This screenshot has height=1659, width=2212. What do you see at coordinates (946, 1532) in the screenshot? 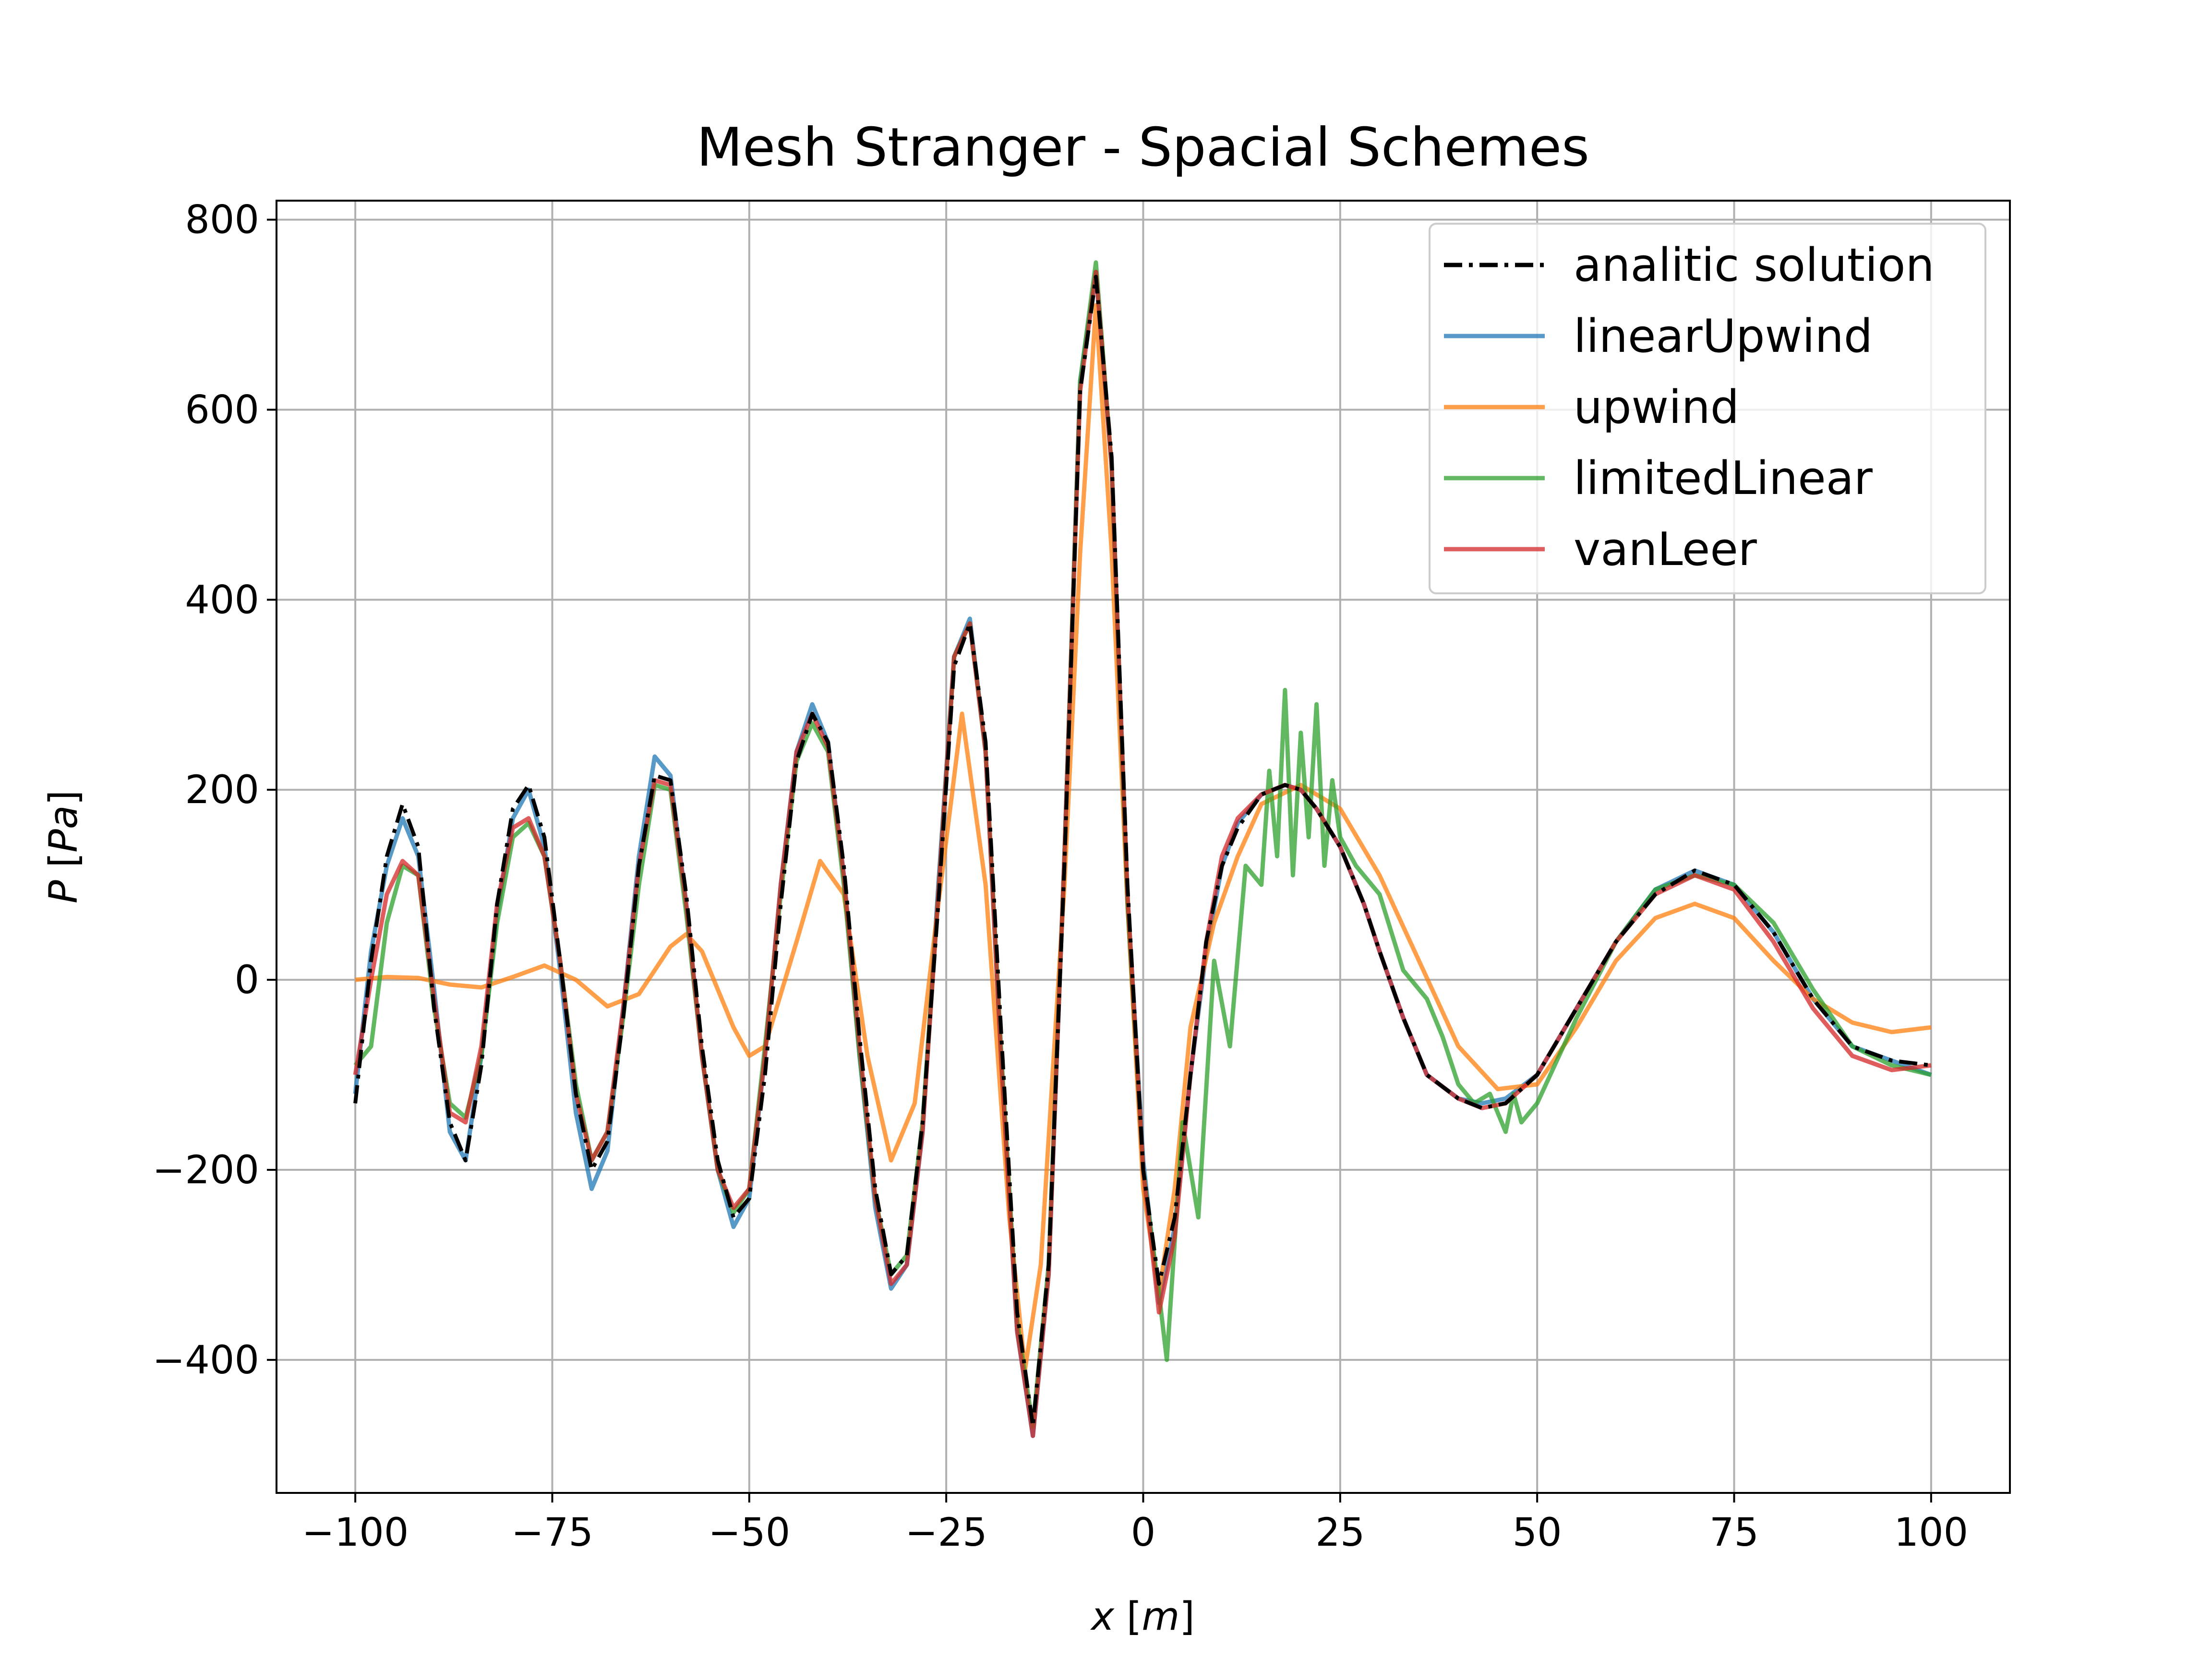
I see `x-tick-label: −25` at bounding box center [946, 1532].